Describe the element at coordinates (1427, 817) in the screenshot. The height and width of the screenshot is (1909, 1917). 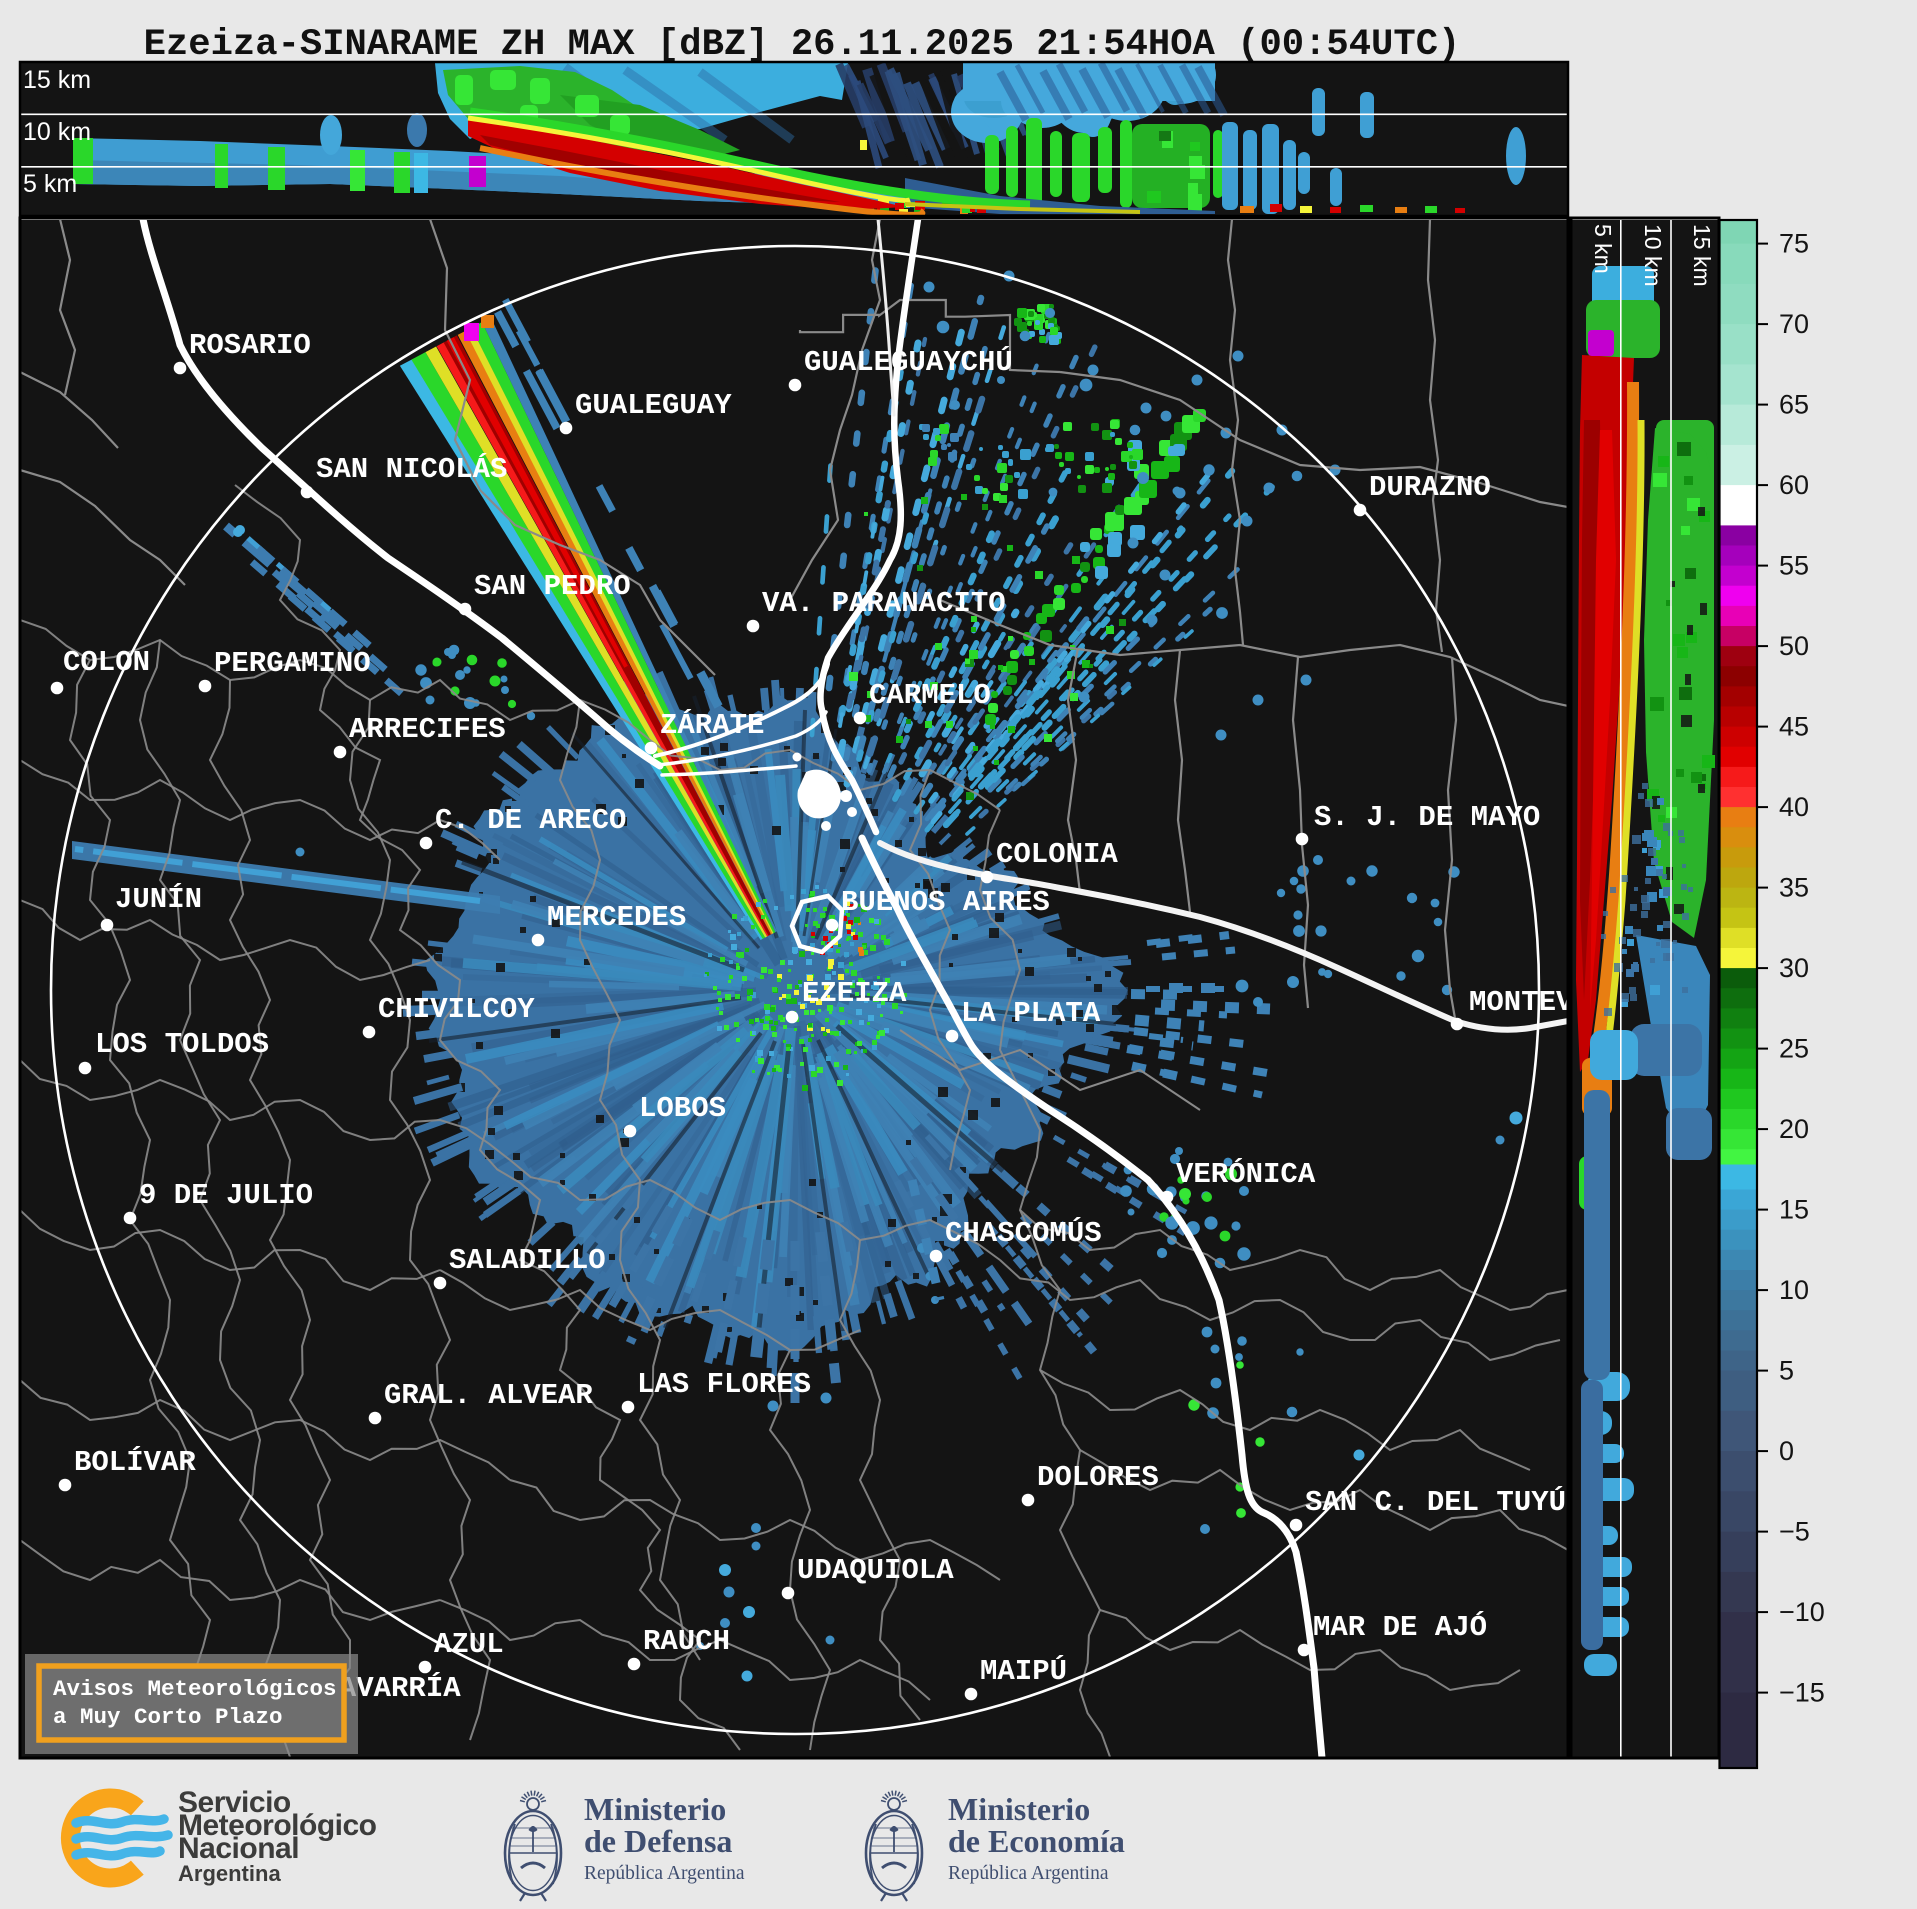
I see `svg-text: S. J. DE MAYO` at that location.